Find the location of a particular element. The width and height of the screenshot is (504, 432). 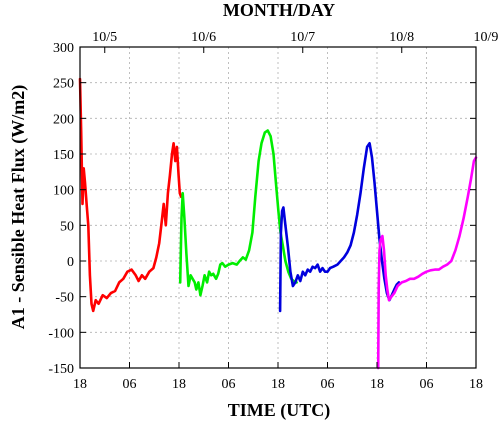

y-tick-label: -100 is located at coordinates (61, 333).